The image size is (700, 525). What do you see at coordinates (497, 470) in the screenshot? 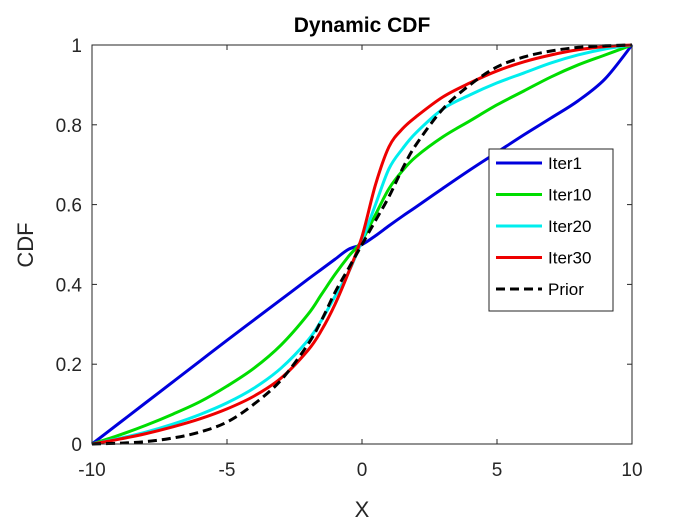
I see `x-tick-label: 5` at bounding box center [497, 470].